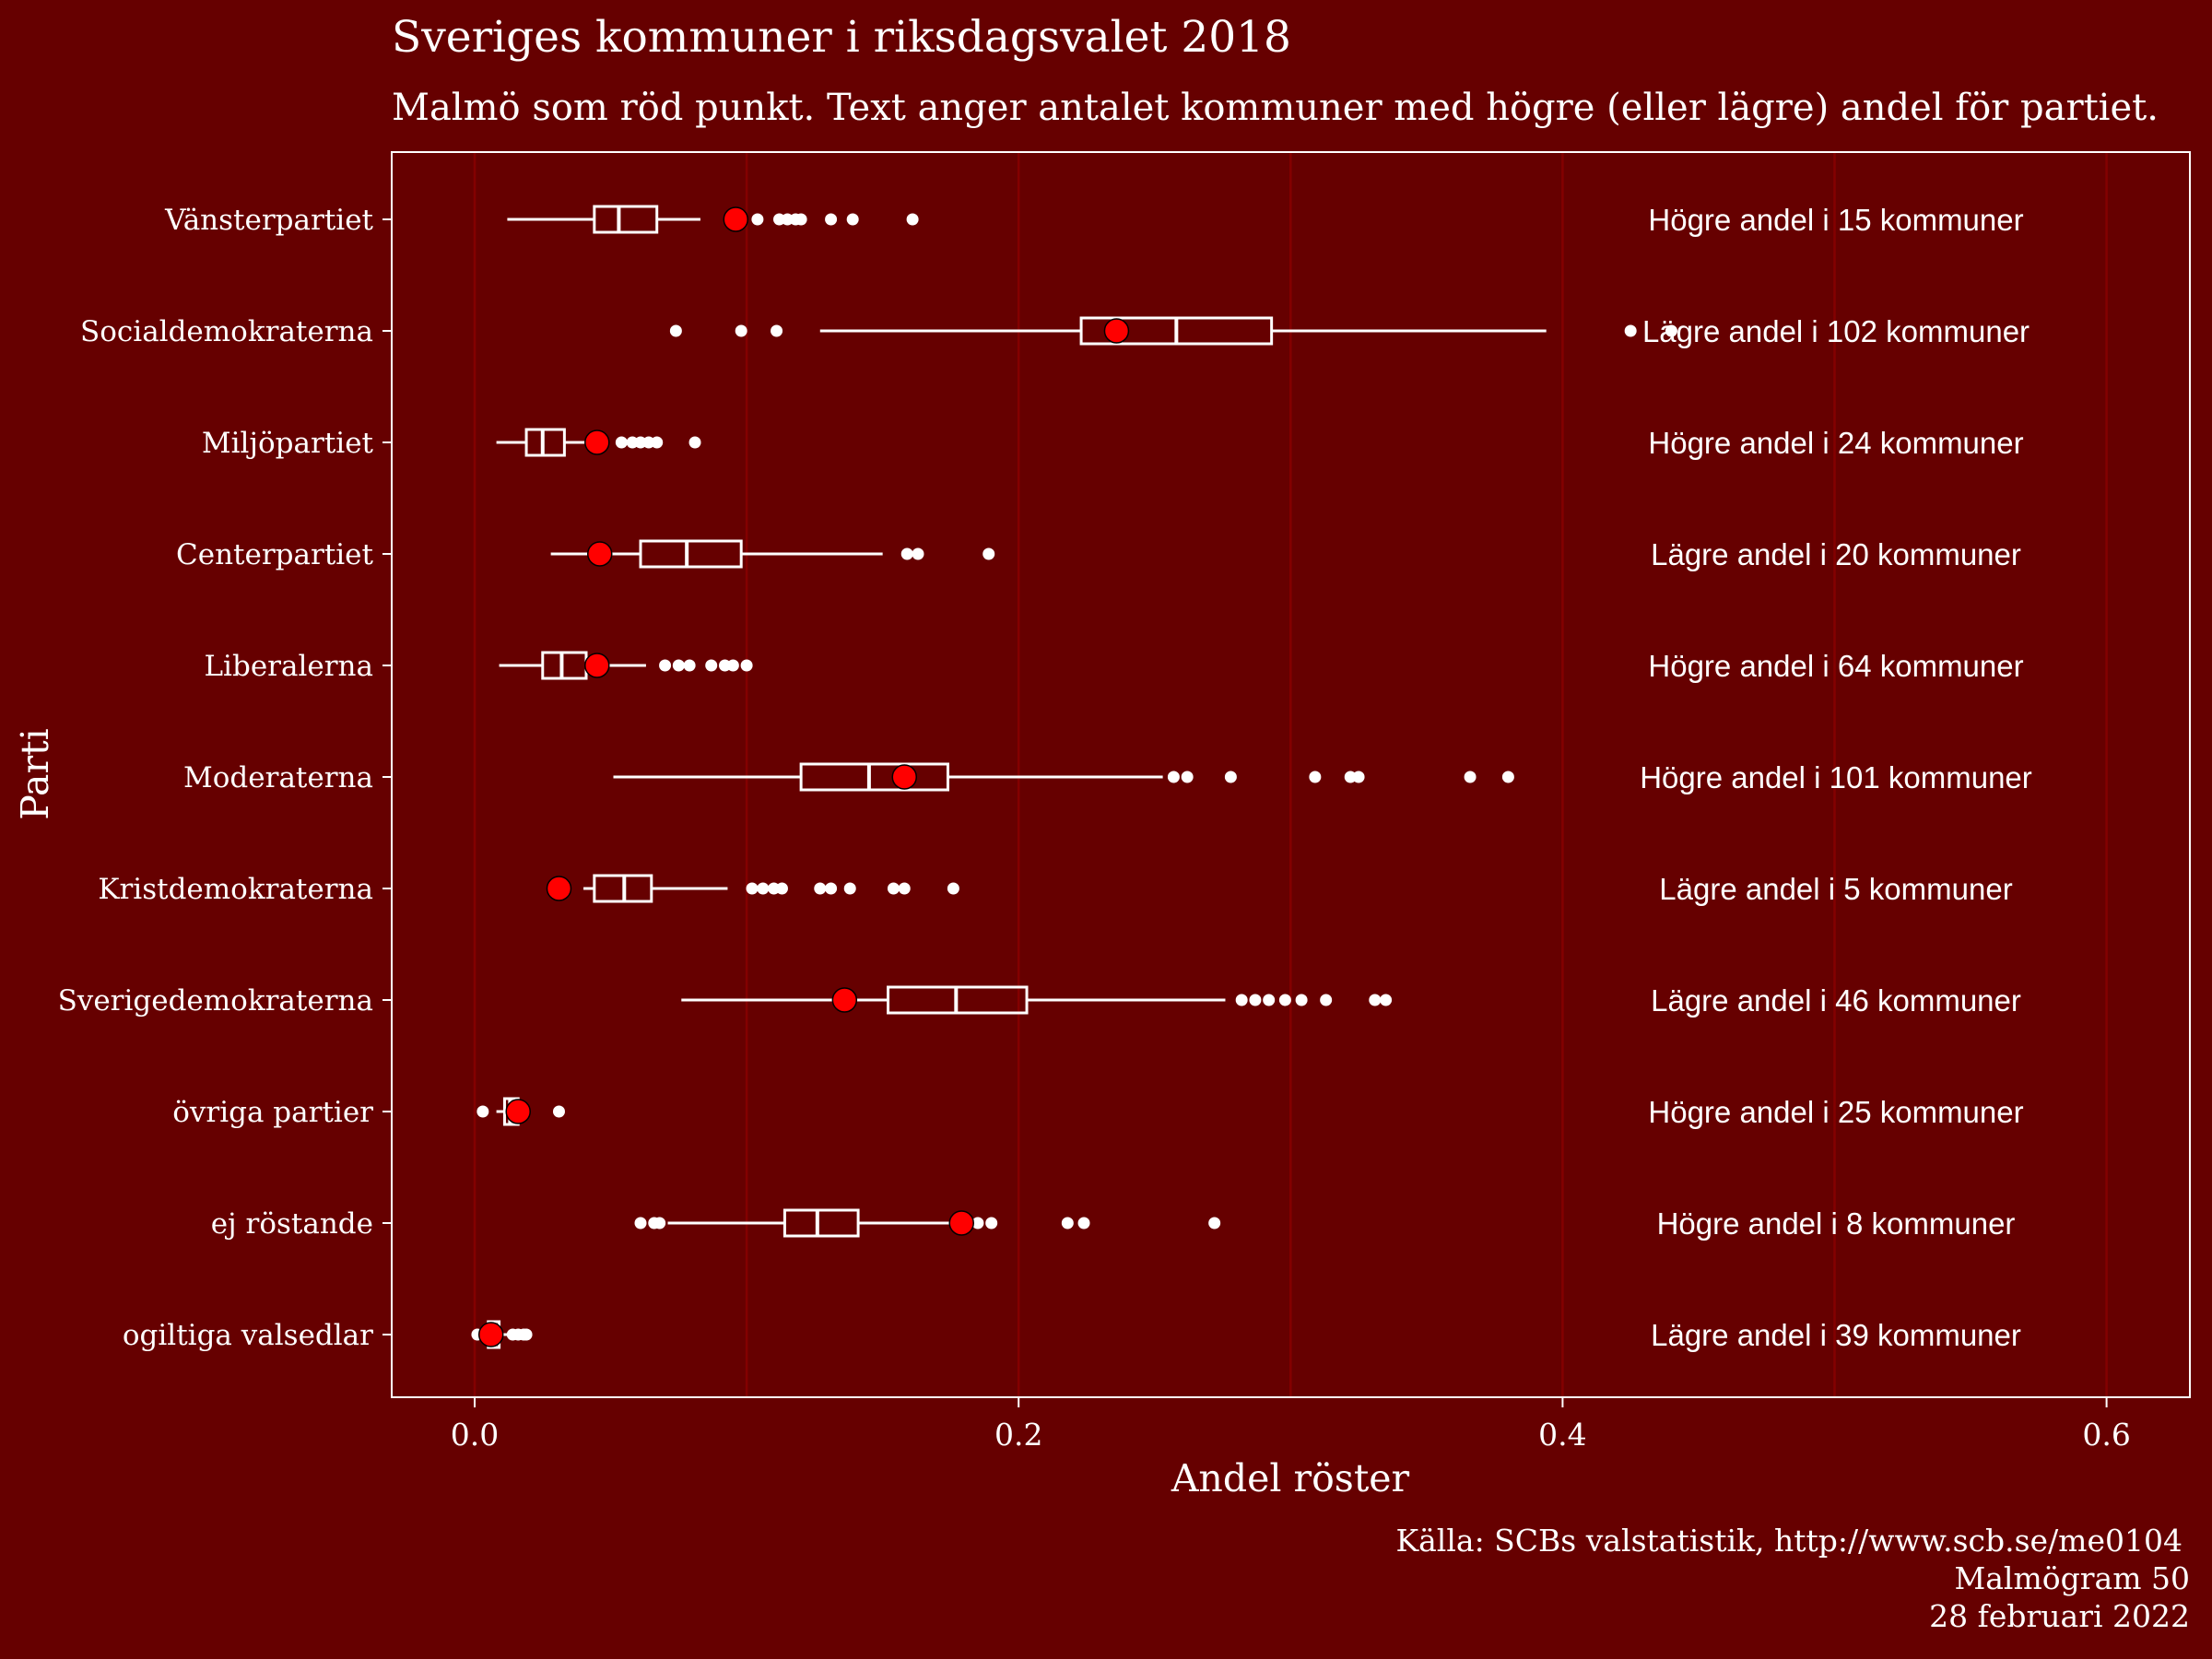 This screenshot has width=2212, height=1659. I want to click on box-row: Högre andel i 15 kommuner, so click(1265, 220).